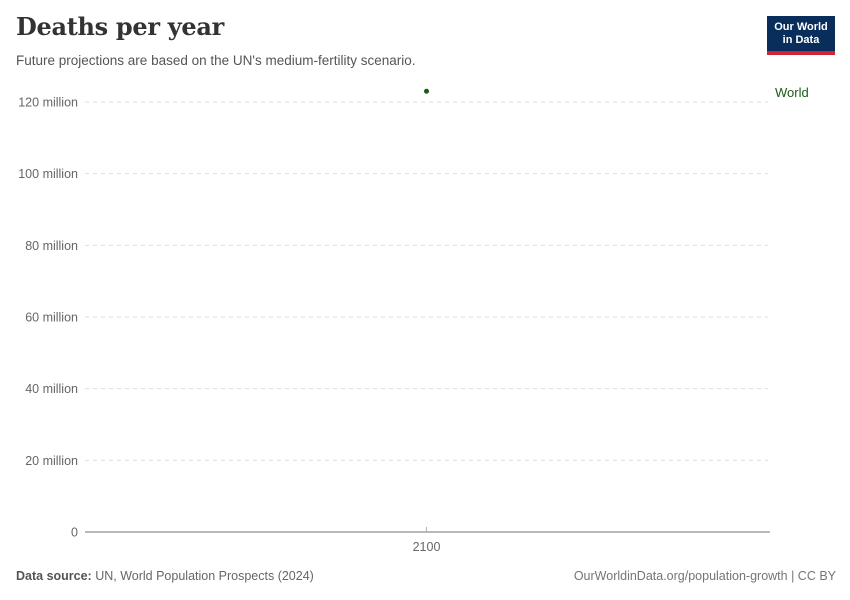  Describe the element at coordinates (426, 91) in the screenshot. I see `data-point-world` at that location.